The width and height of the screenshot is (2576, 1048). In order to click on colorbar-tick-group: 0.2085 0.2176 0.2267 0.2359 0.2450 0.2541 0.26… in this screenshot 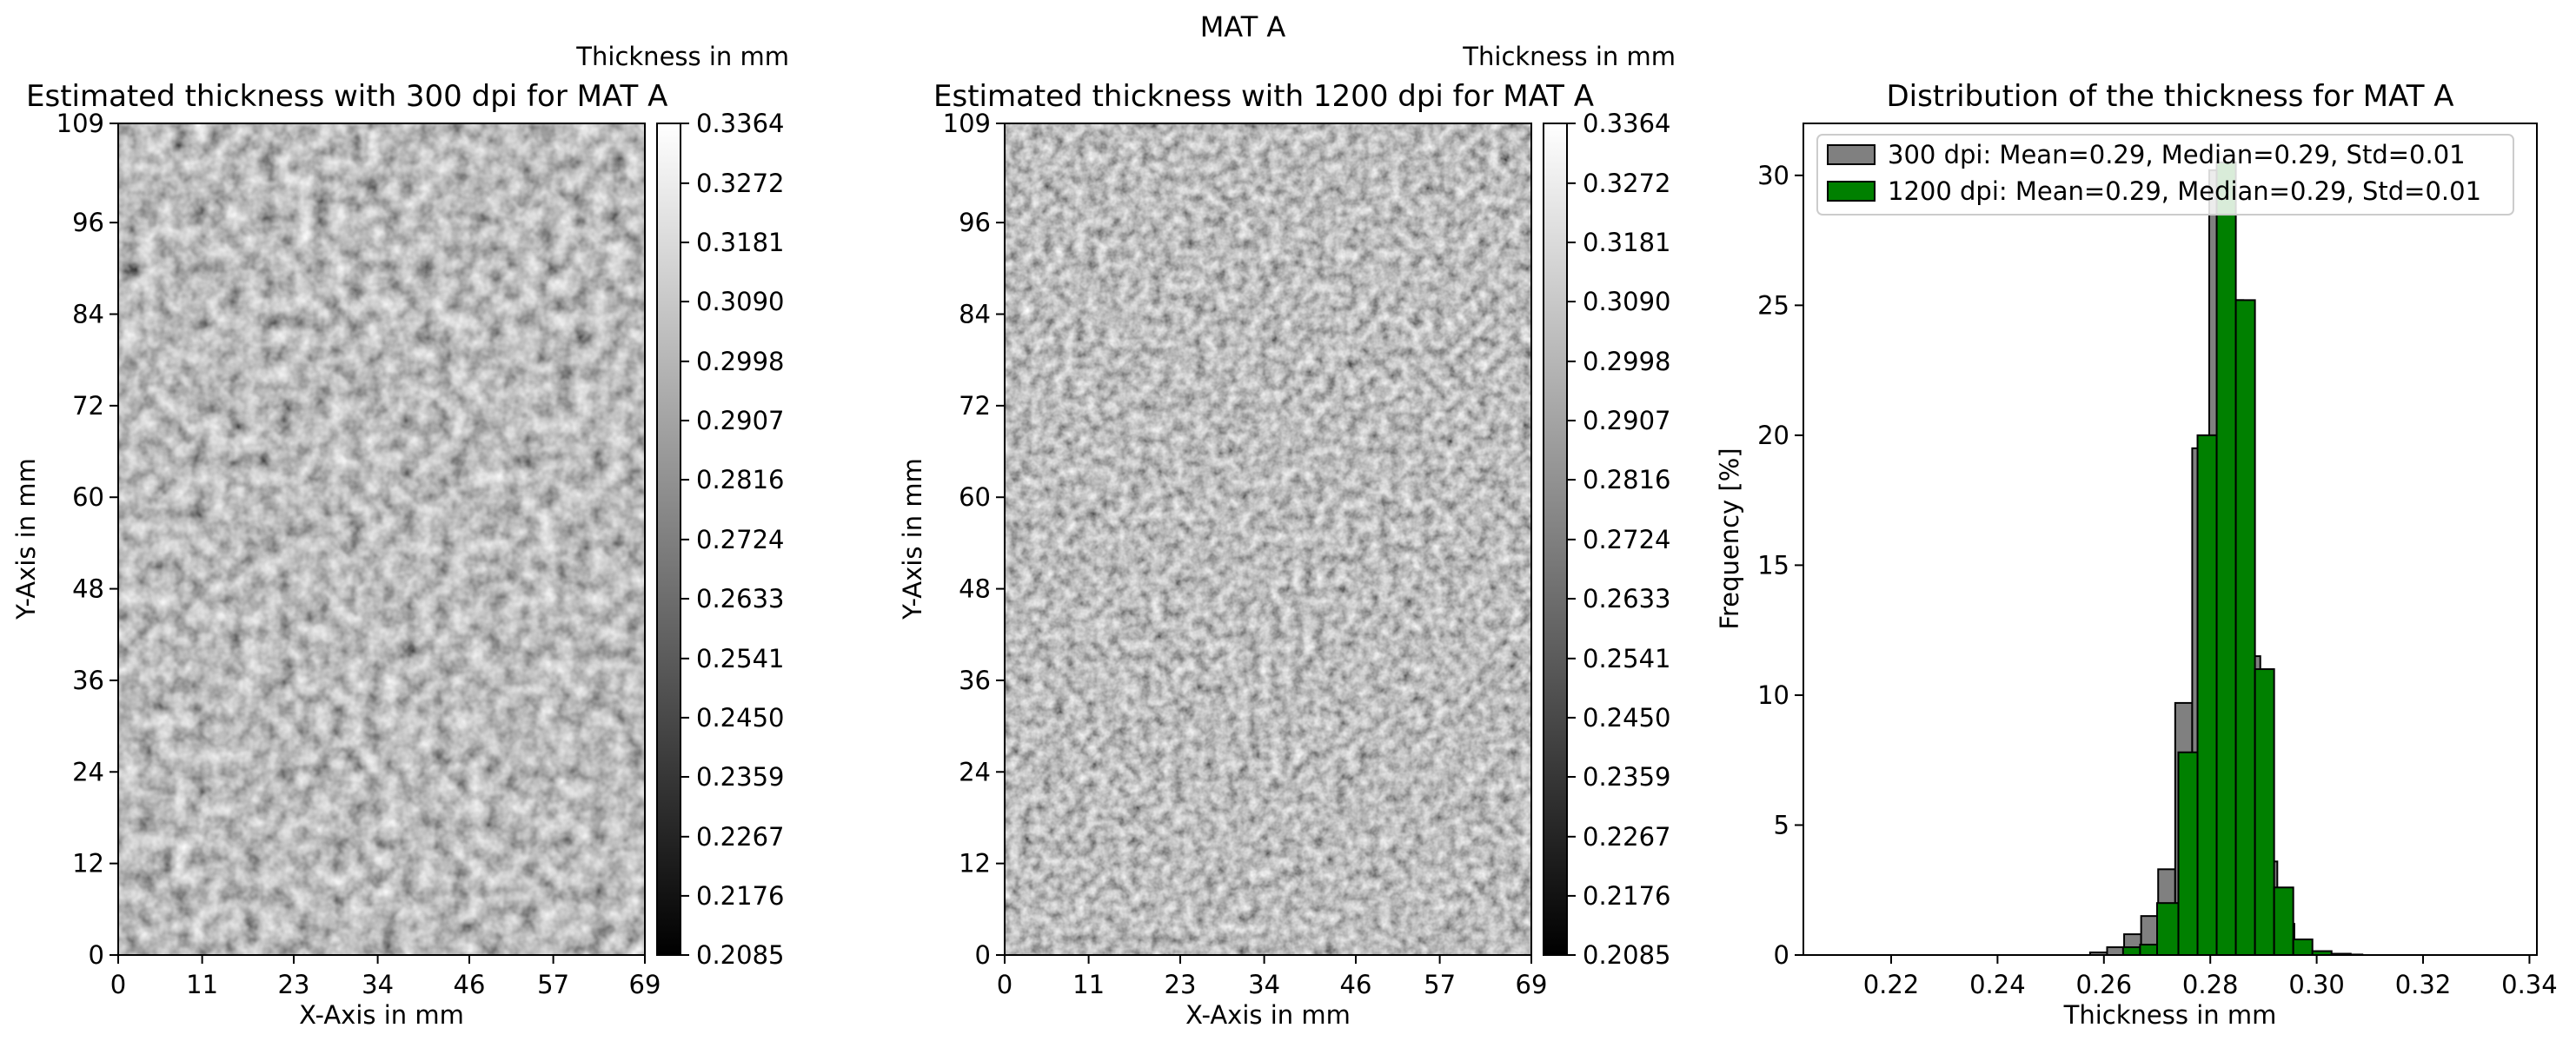, I will do `click(732, 539)`.